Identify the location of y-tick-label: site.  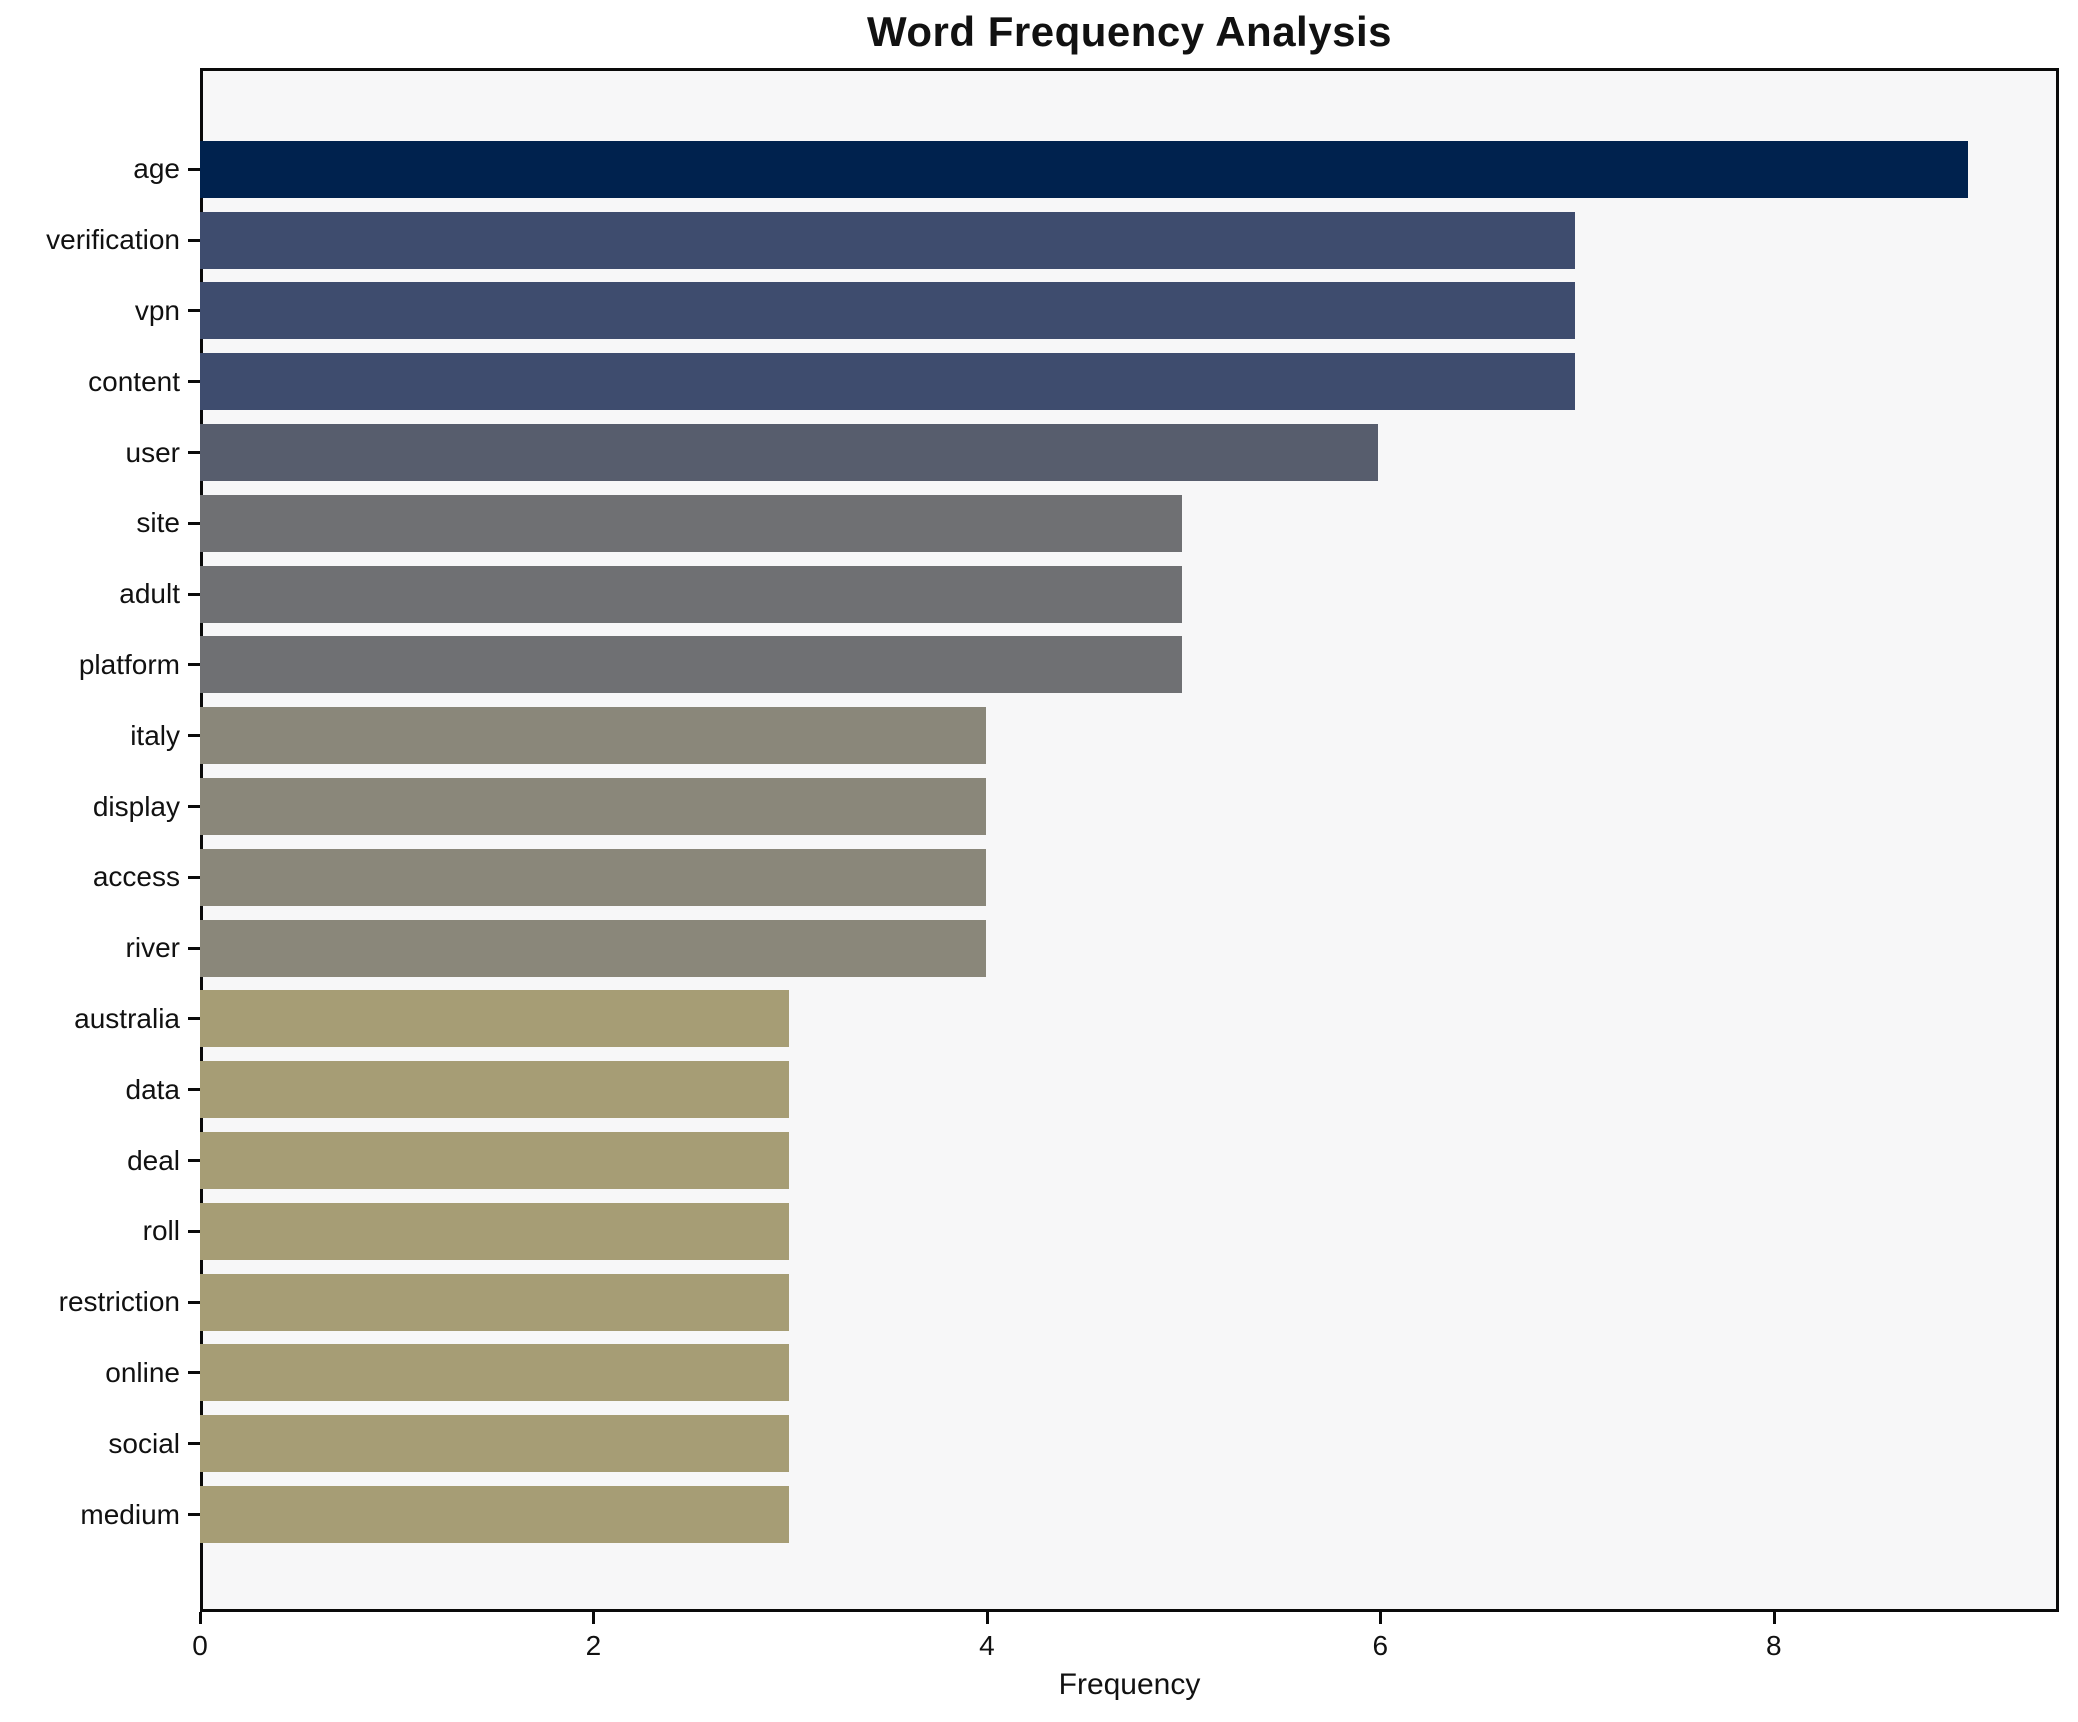
(158, 523).